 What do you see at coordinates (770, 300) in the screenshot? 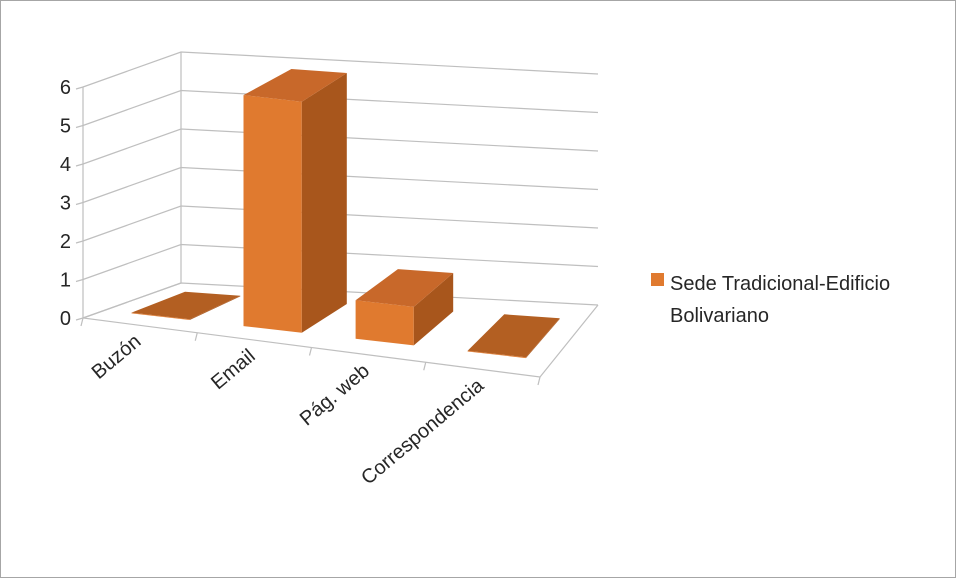
I see `legend: Sede Tradicional-Edificio Bolivariano` at bounding box center [770, 300].